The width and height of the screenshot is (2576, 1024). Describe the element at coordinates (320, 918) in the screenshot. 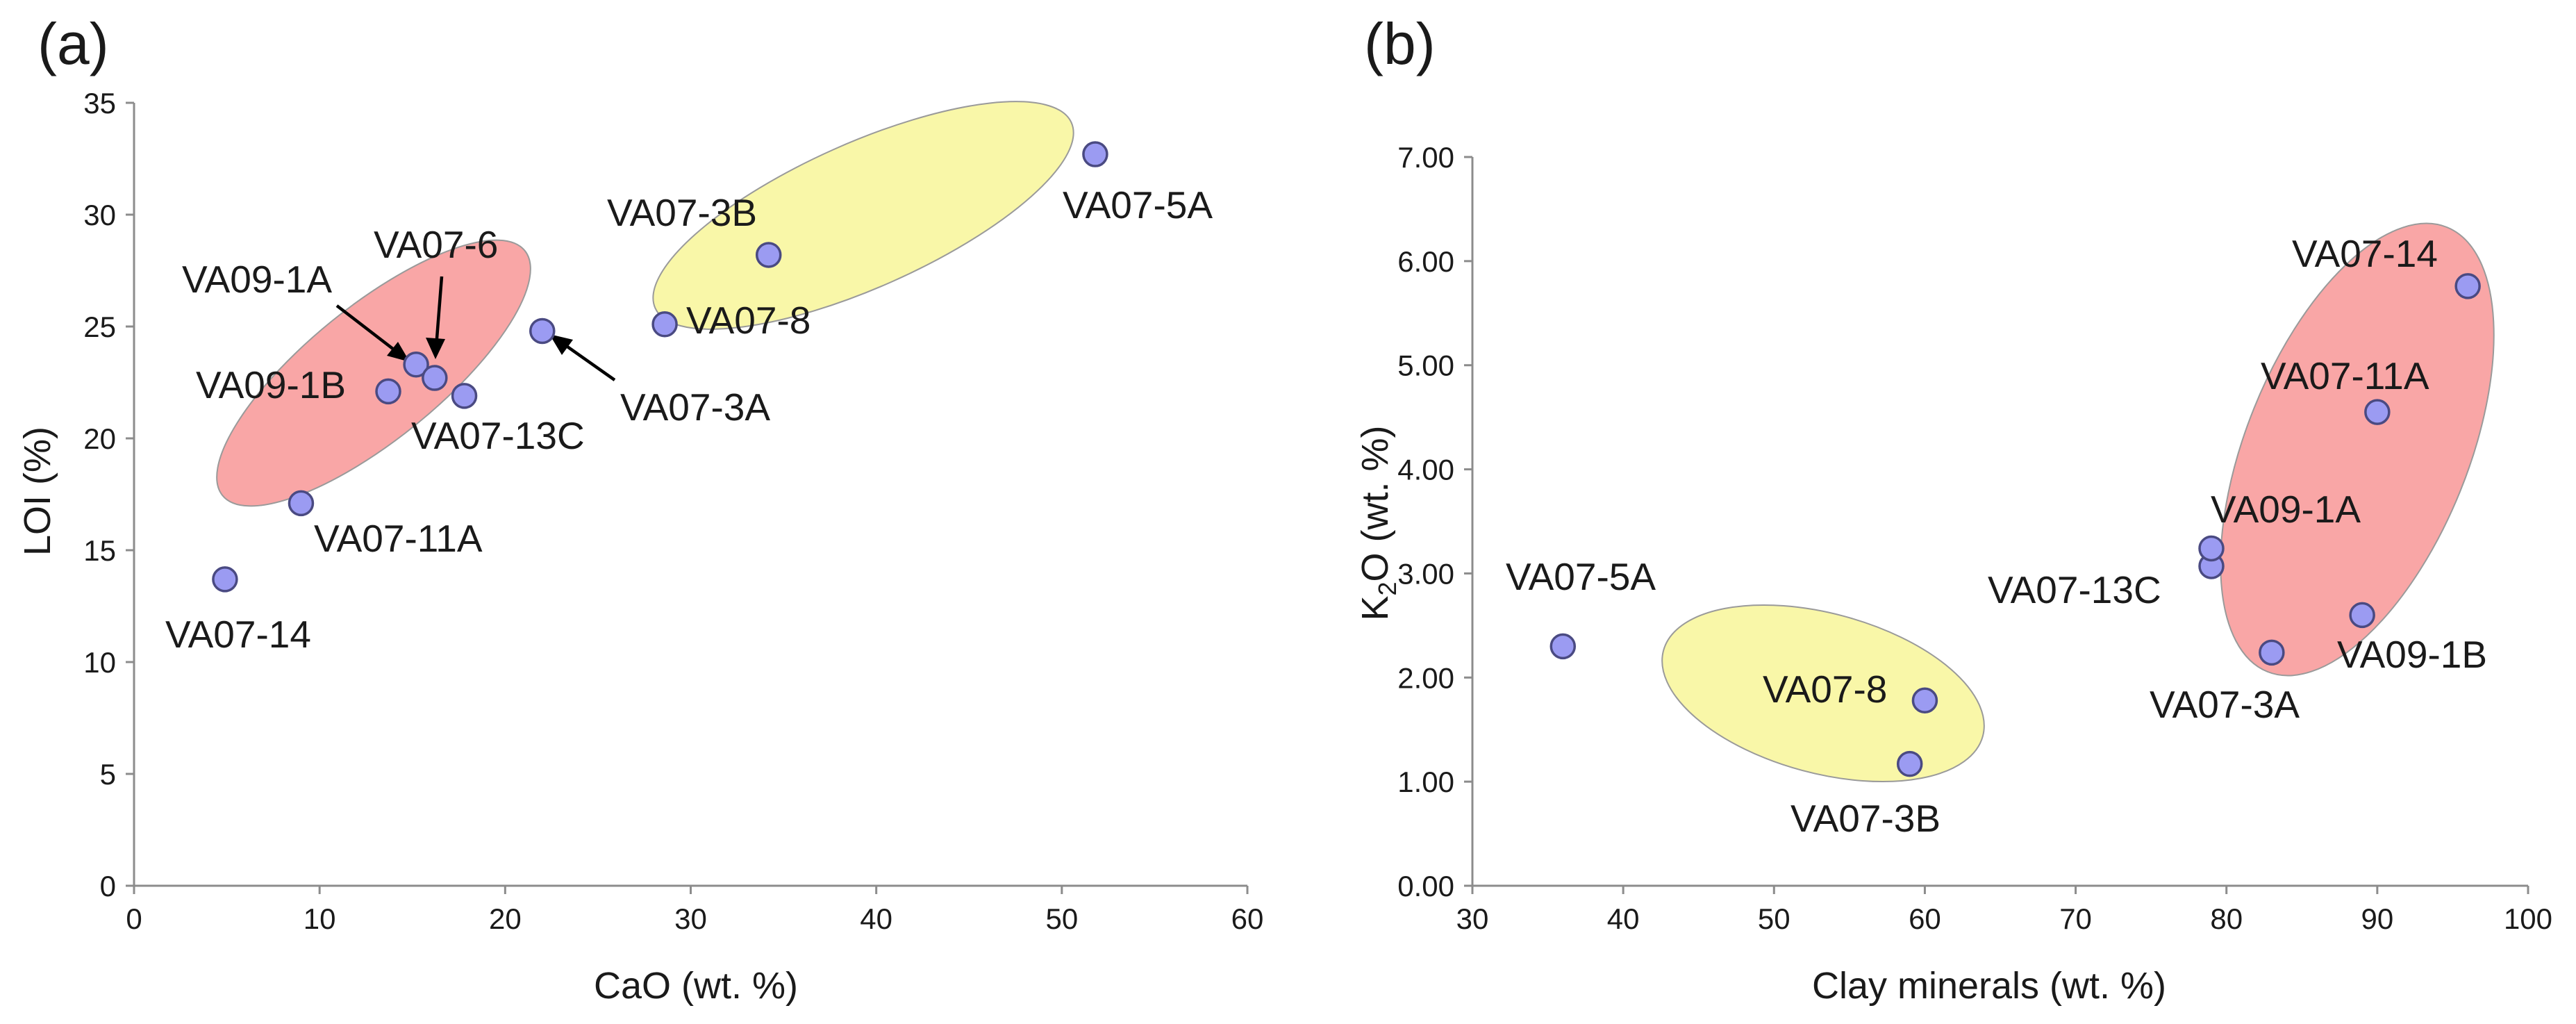

I see `x-tick-label: 10` at that location.